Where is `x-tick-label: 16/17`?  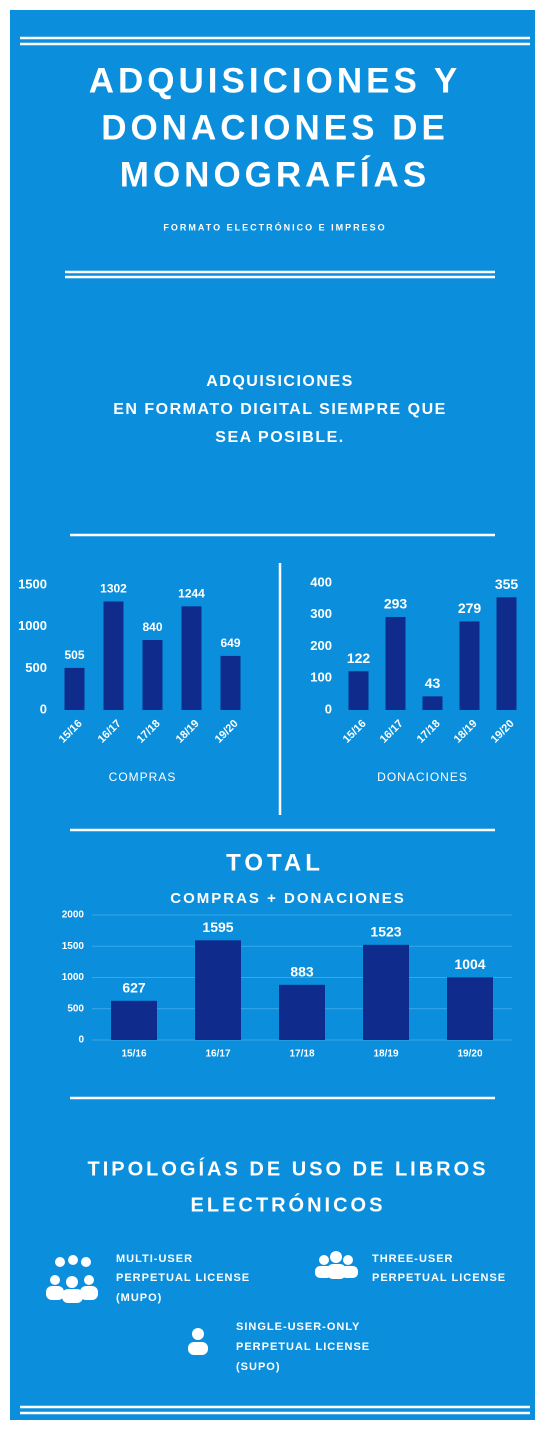 x-tick-label: 16/17 is located at coordinates (217, 1054).